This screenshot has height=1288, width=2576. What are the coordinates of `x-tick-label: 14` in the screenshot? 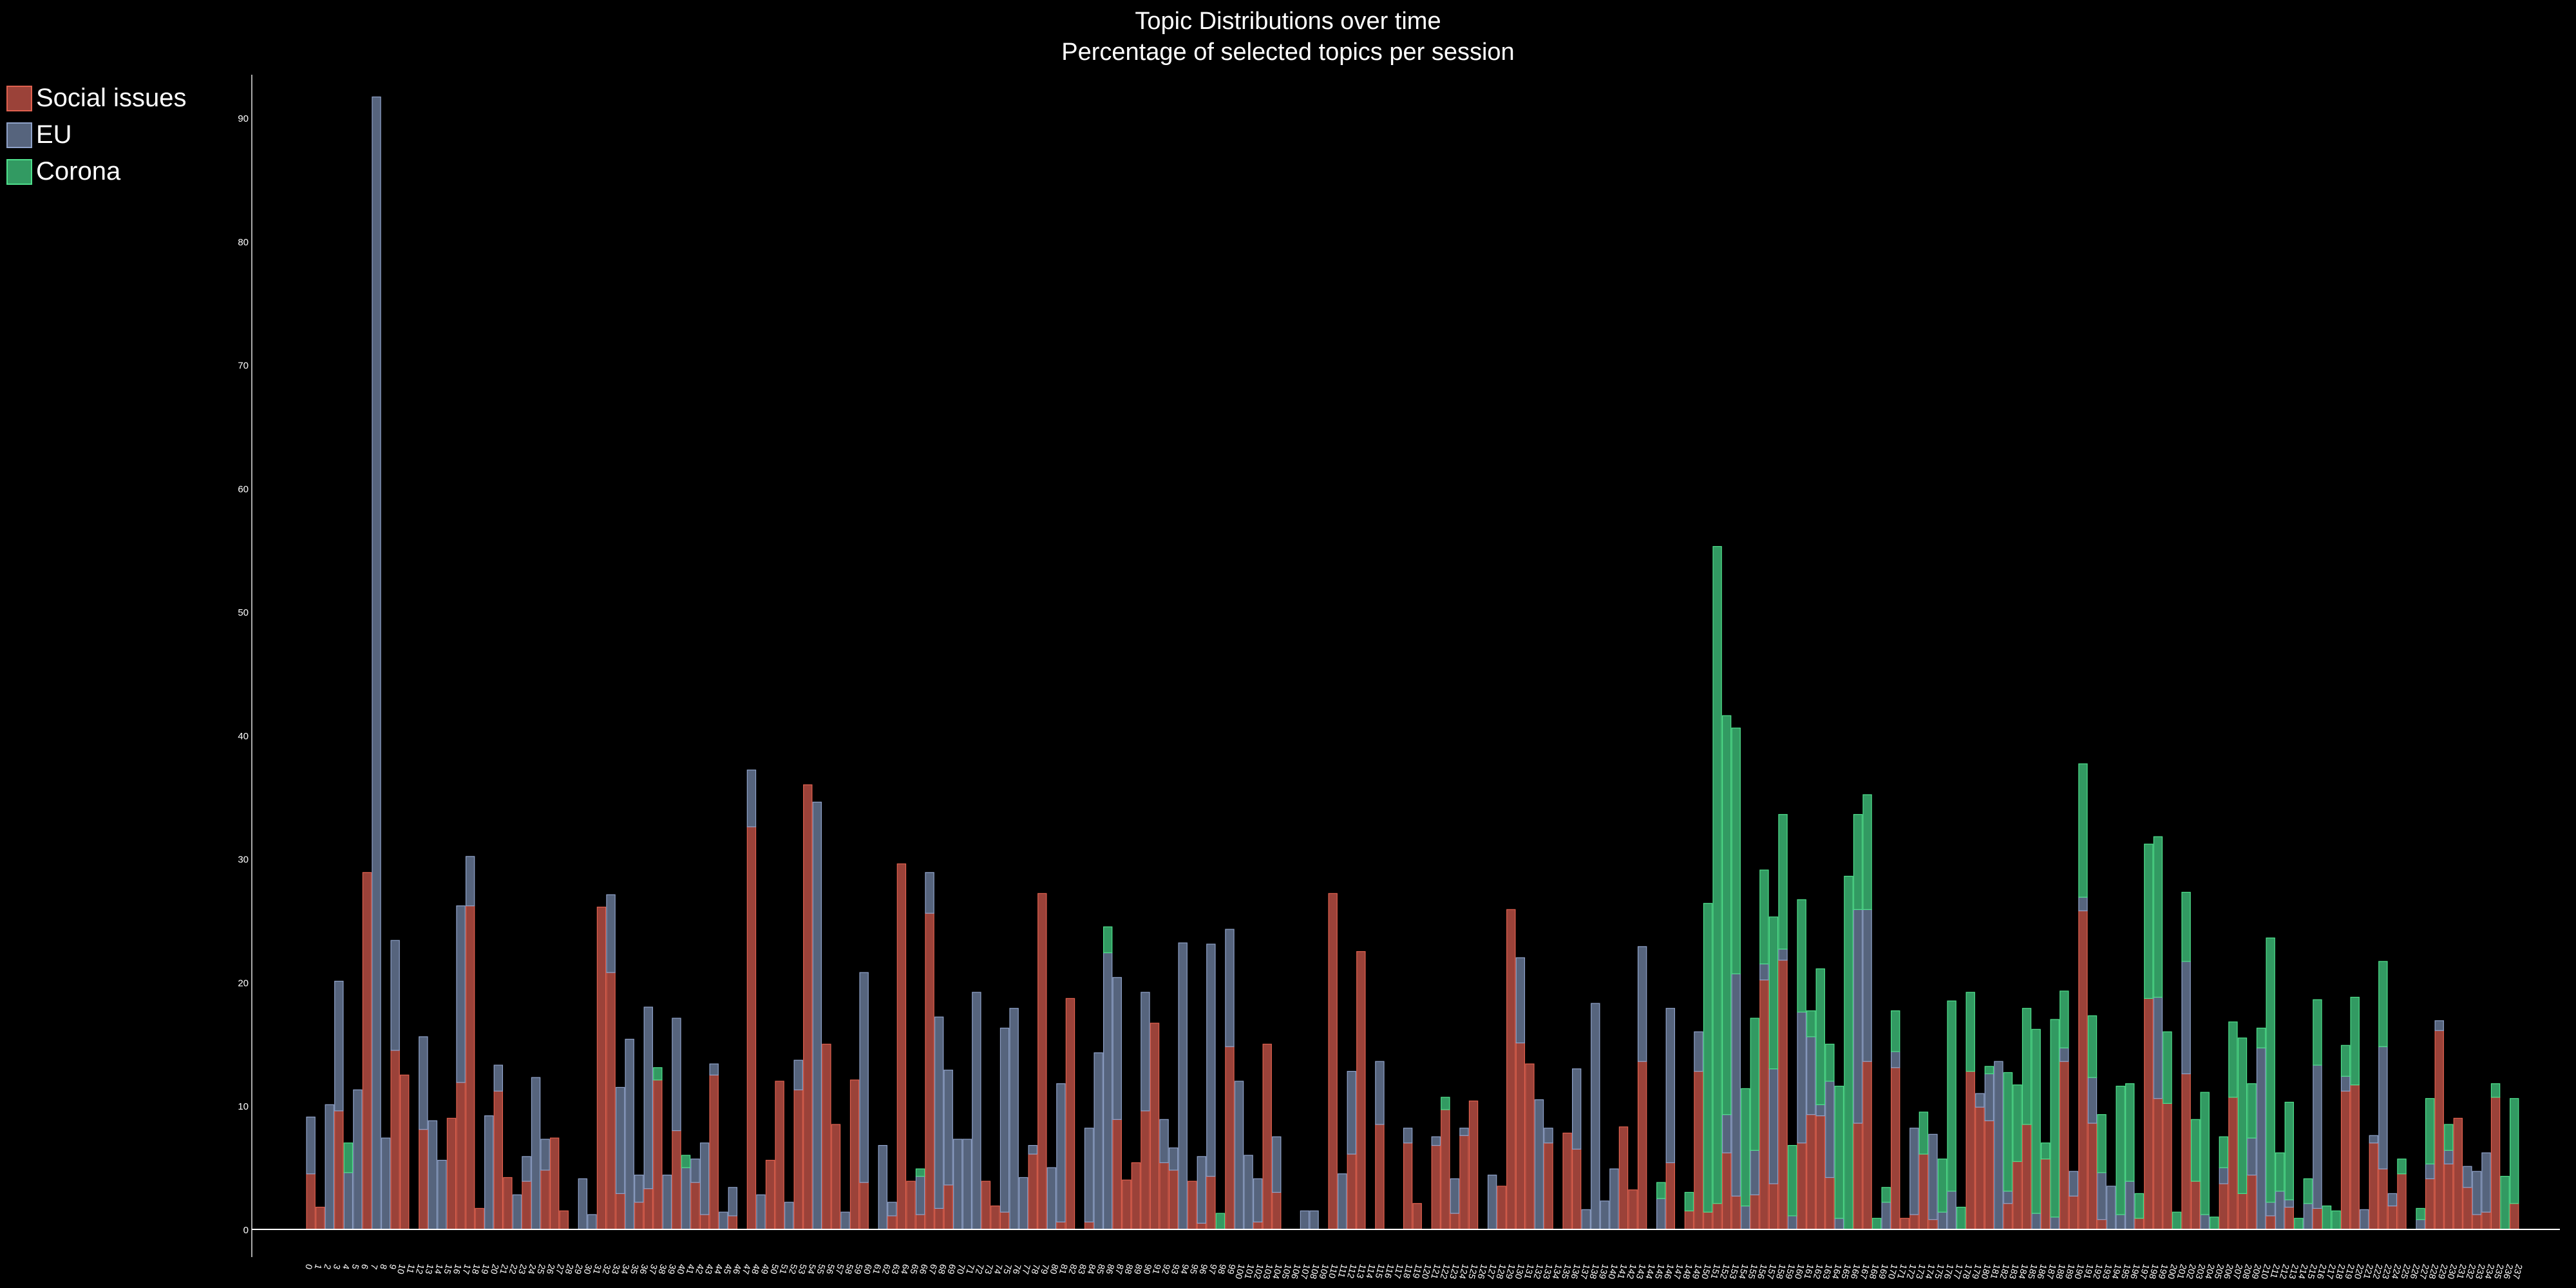 It's located at (439, 1269).